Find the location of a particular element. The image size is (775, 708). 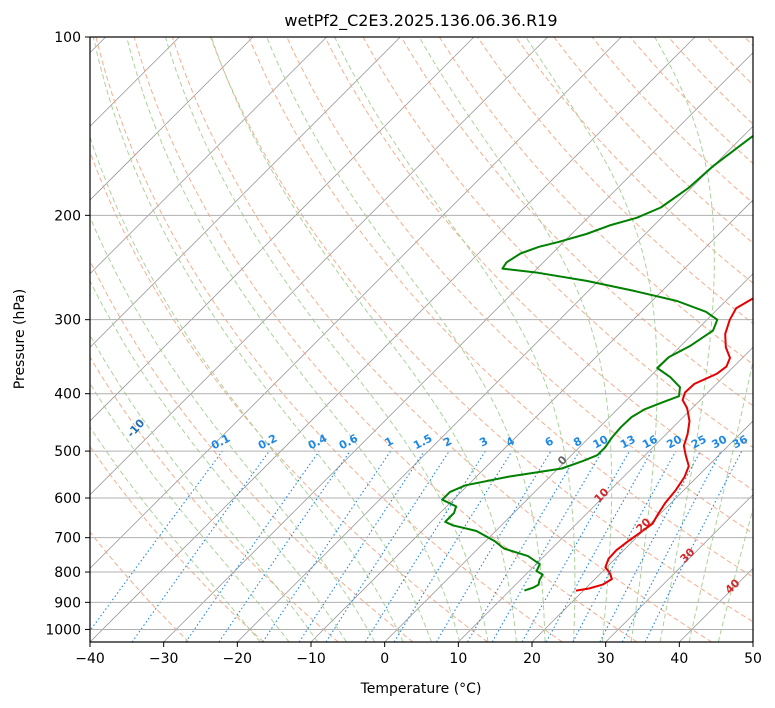

y-axis: 100 200 300 400 500 600 700 800 900 1000 is located at coordinates (67, 334).